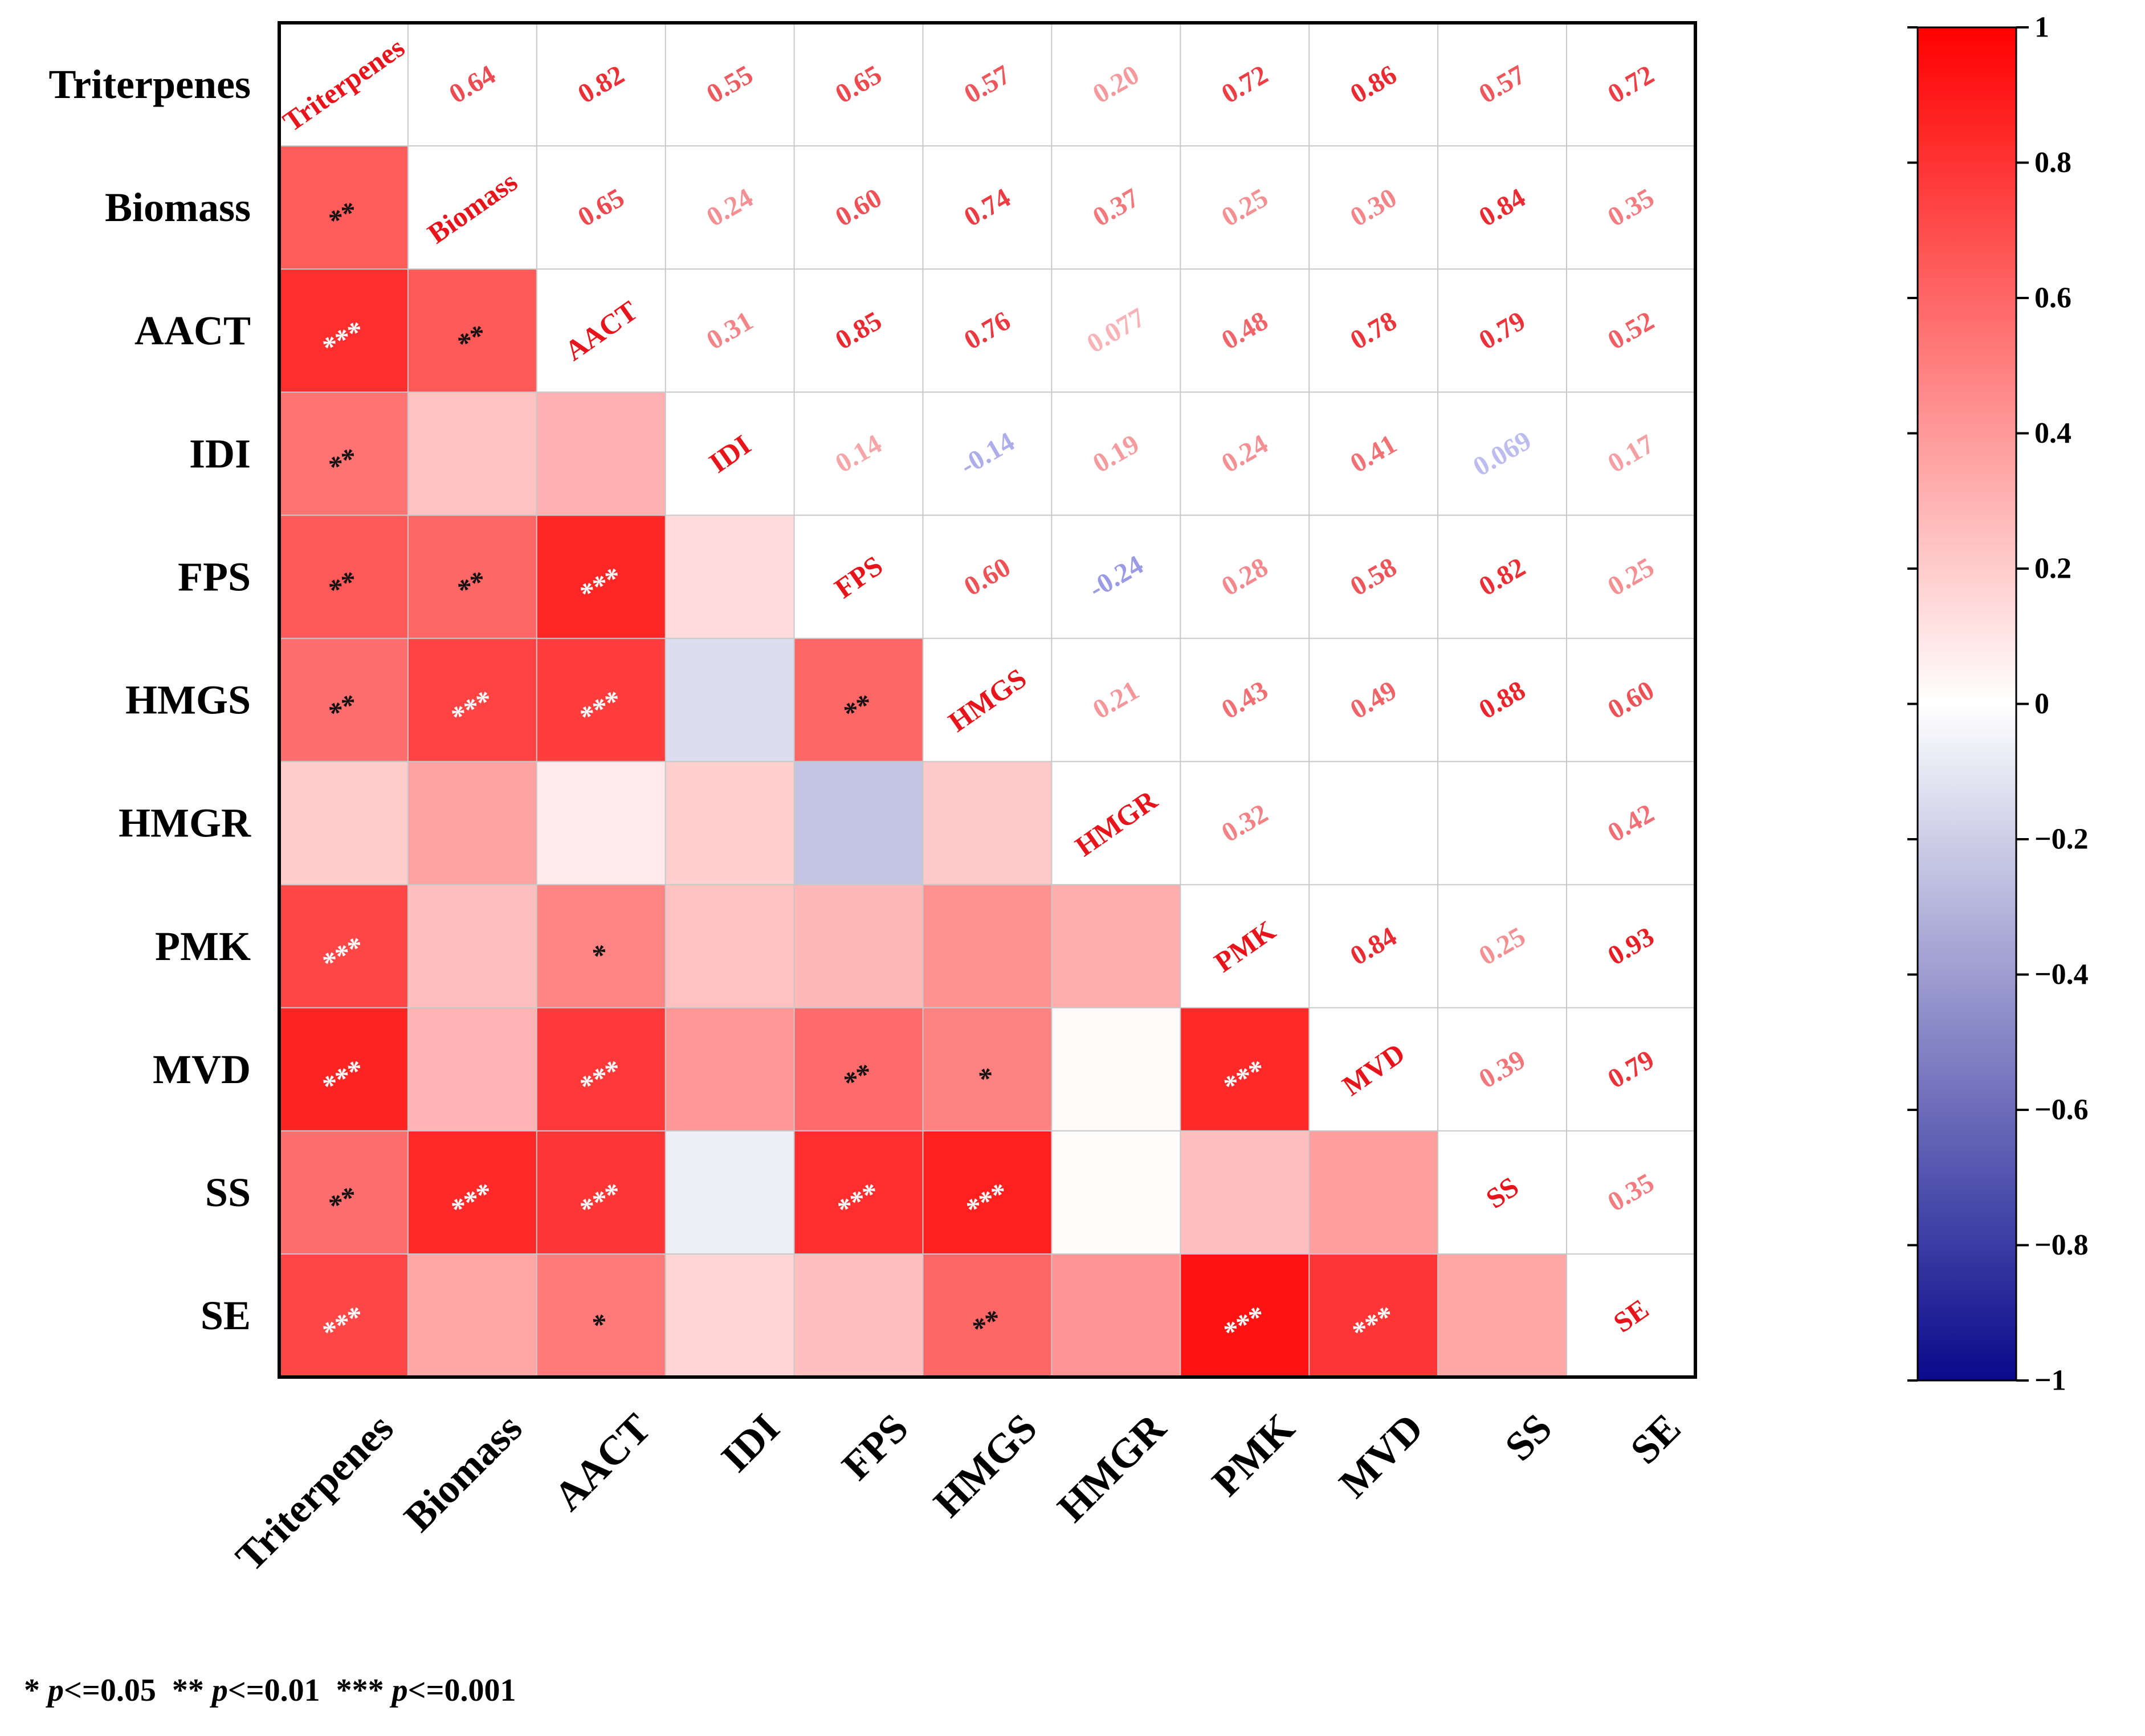 This screenshot has width=2145, height=1736. What do you see at coordinates (1528, 1437) in the screenshot?
I see `column-label: SS` at bounding box center [1528, 1437].